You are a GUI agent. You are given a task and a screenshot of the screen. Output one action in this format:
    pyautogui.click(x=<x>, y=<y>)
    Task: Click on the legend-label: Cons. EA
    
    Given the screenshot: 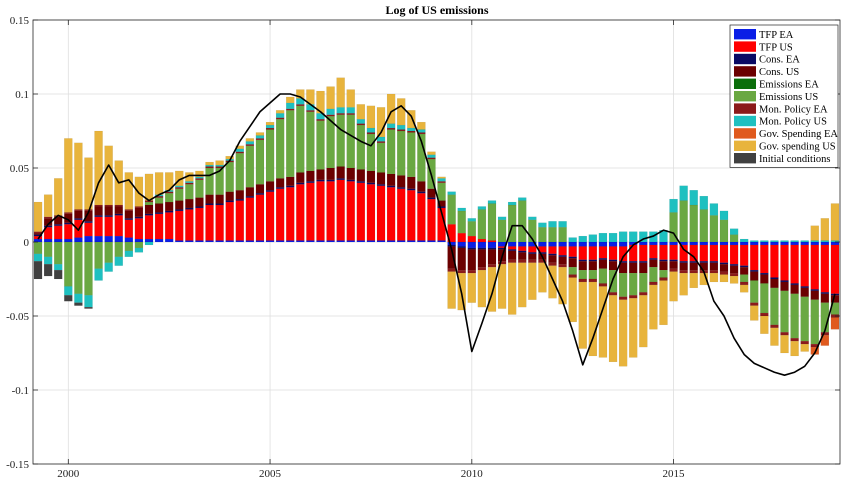 What is the action you would take?
    pyautogui.click(x=779, y=60)
    